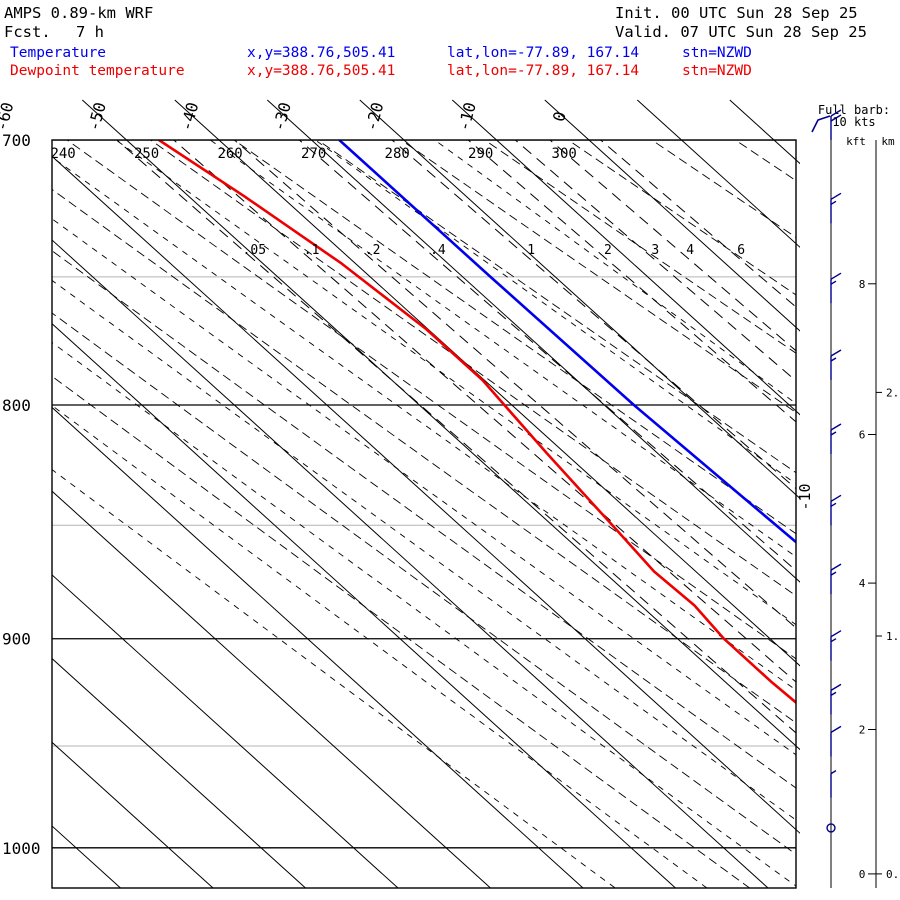 The height and width of the screenshot is (900, 900). What do you see at coordinates (741, 32) in the screenshot?
I see `valid-time: Valid. 07 UTC Sun 28 Sep 25` at bounding box center [741, 32].